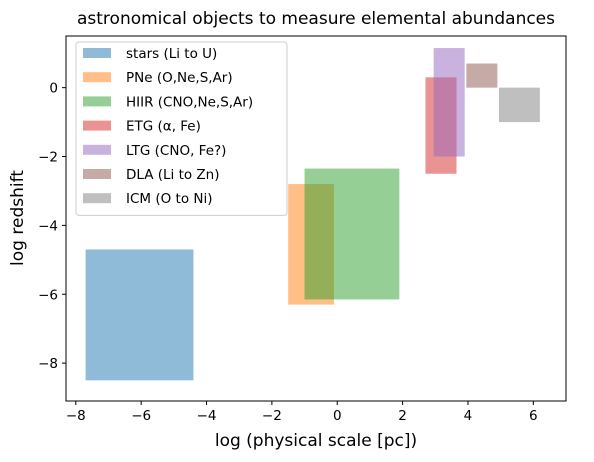 This screenshot has height=462, width=594. I want to click on x-tick-label: 4, so click(468, 416).